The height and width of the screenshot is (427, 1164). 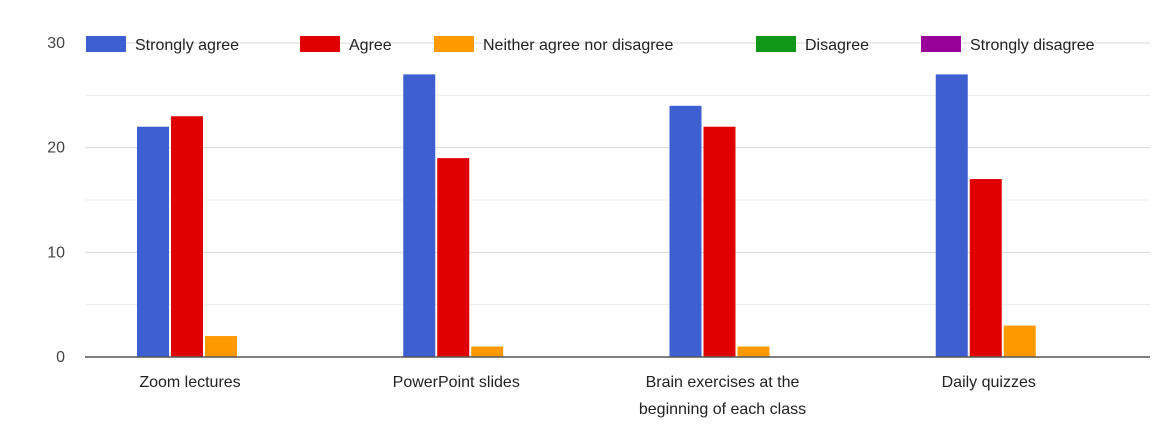 I want to click on legend-label: Strongly agree, so click(x=187, y=45).